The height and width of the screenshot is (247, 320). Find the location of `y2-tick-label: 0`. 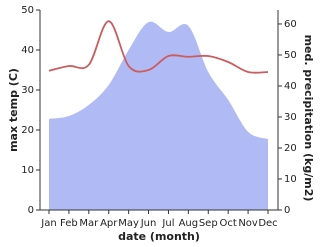

y2-tick-label: 0 is located at coordinates (287, 210).